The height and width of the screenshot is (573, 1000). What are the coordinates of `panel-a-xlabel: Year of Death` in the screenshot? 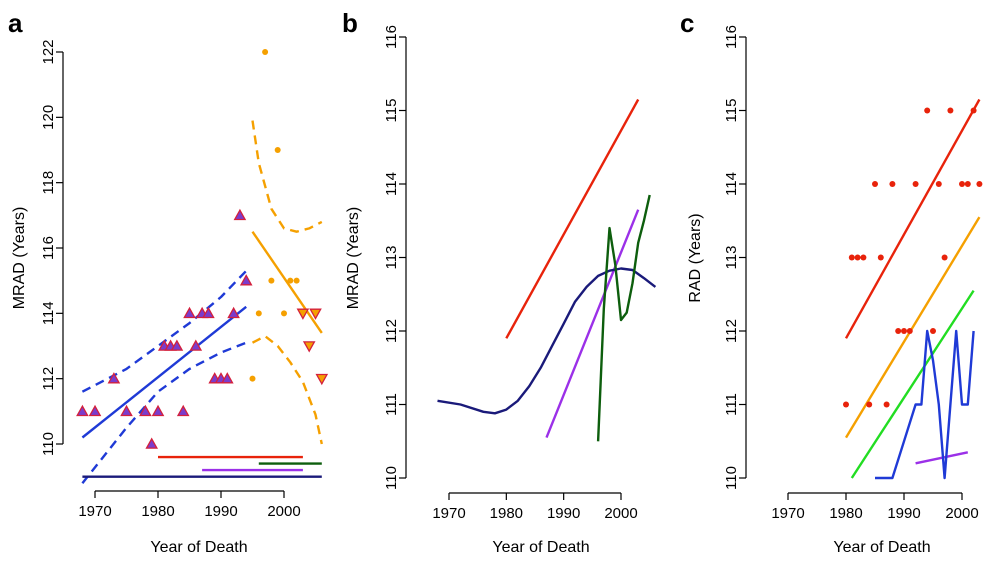 It's located at (198, 547).